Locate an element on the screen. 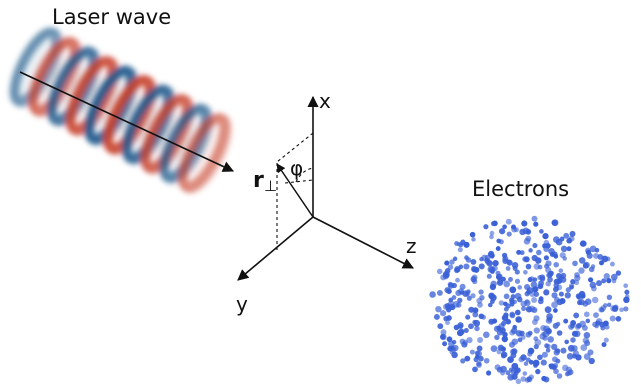 The height and width of the screenshot is (389, 641). perp-subscript: ⊥ is located at coordinates (270, 186).